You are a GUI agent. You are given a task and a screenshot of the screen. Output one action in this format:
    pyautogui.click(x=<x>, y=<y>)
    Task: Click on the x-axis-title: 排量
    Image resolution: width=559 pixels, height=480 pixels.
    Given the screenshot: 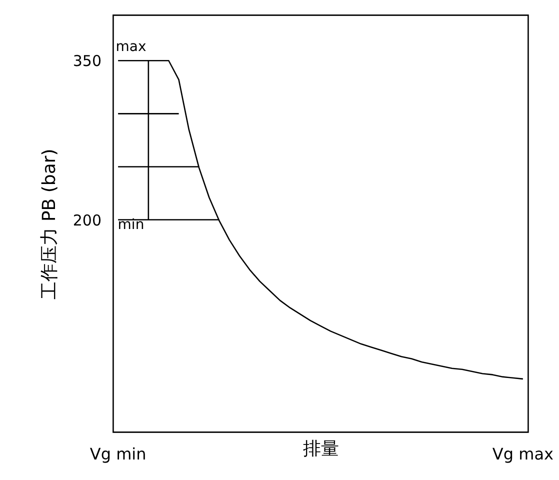 What is the action you would take?
    pyautogui.click(x=321, y=449)
    